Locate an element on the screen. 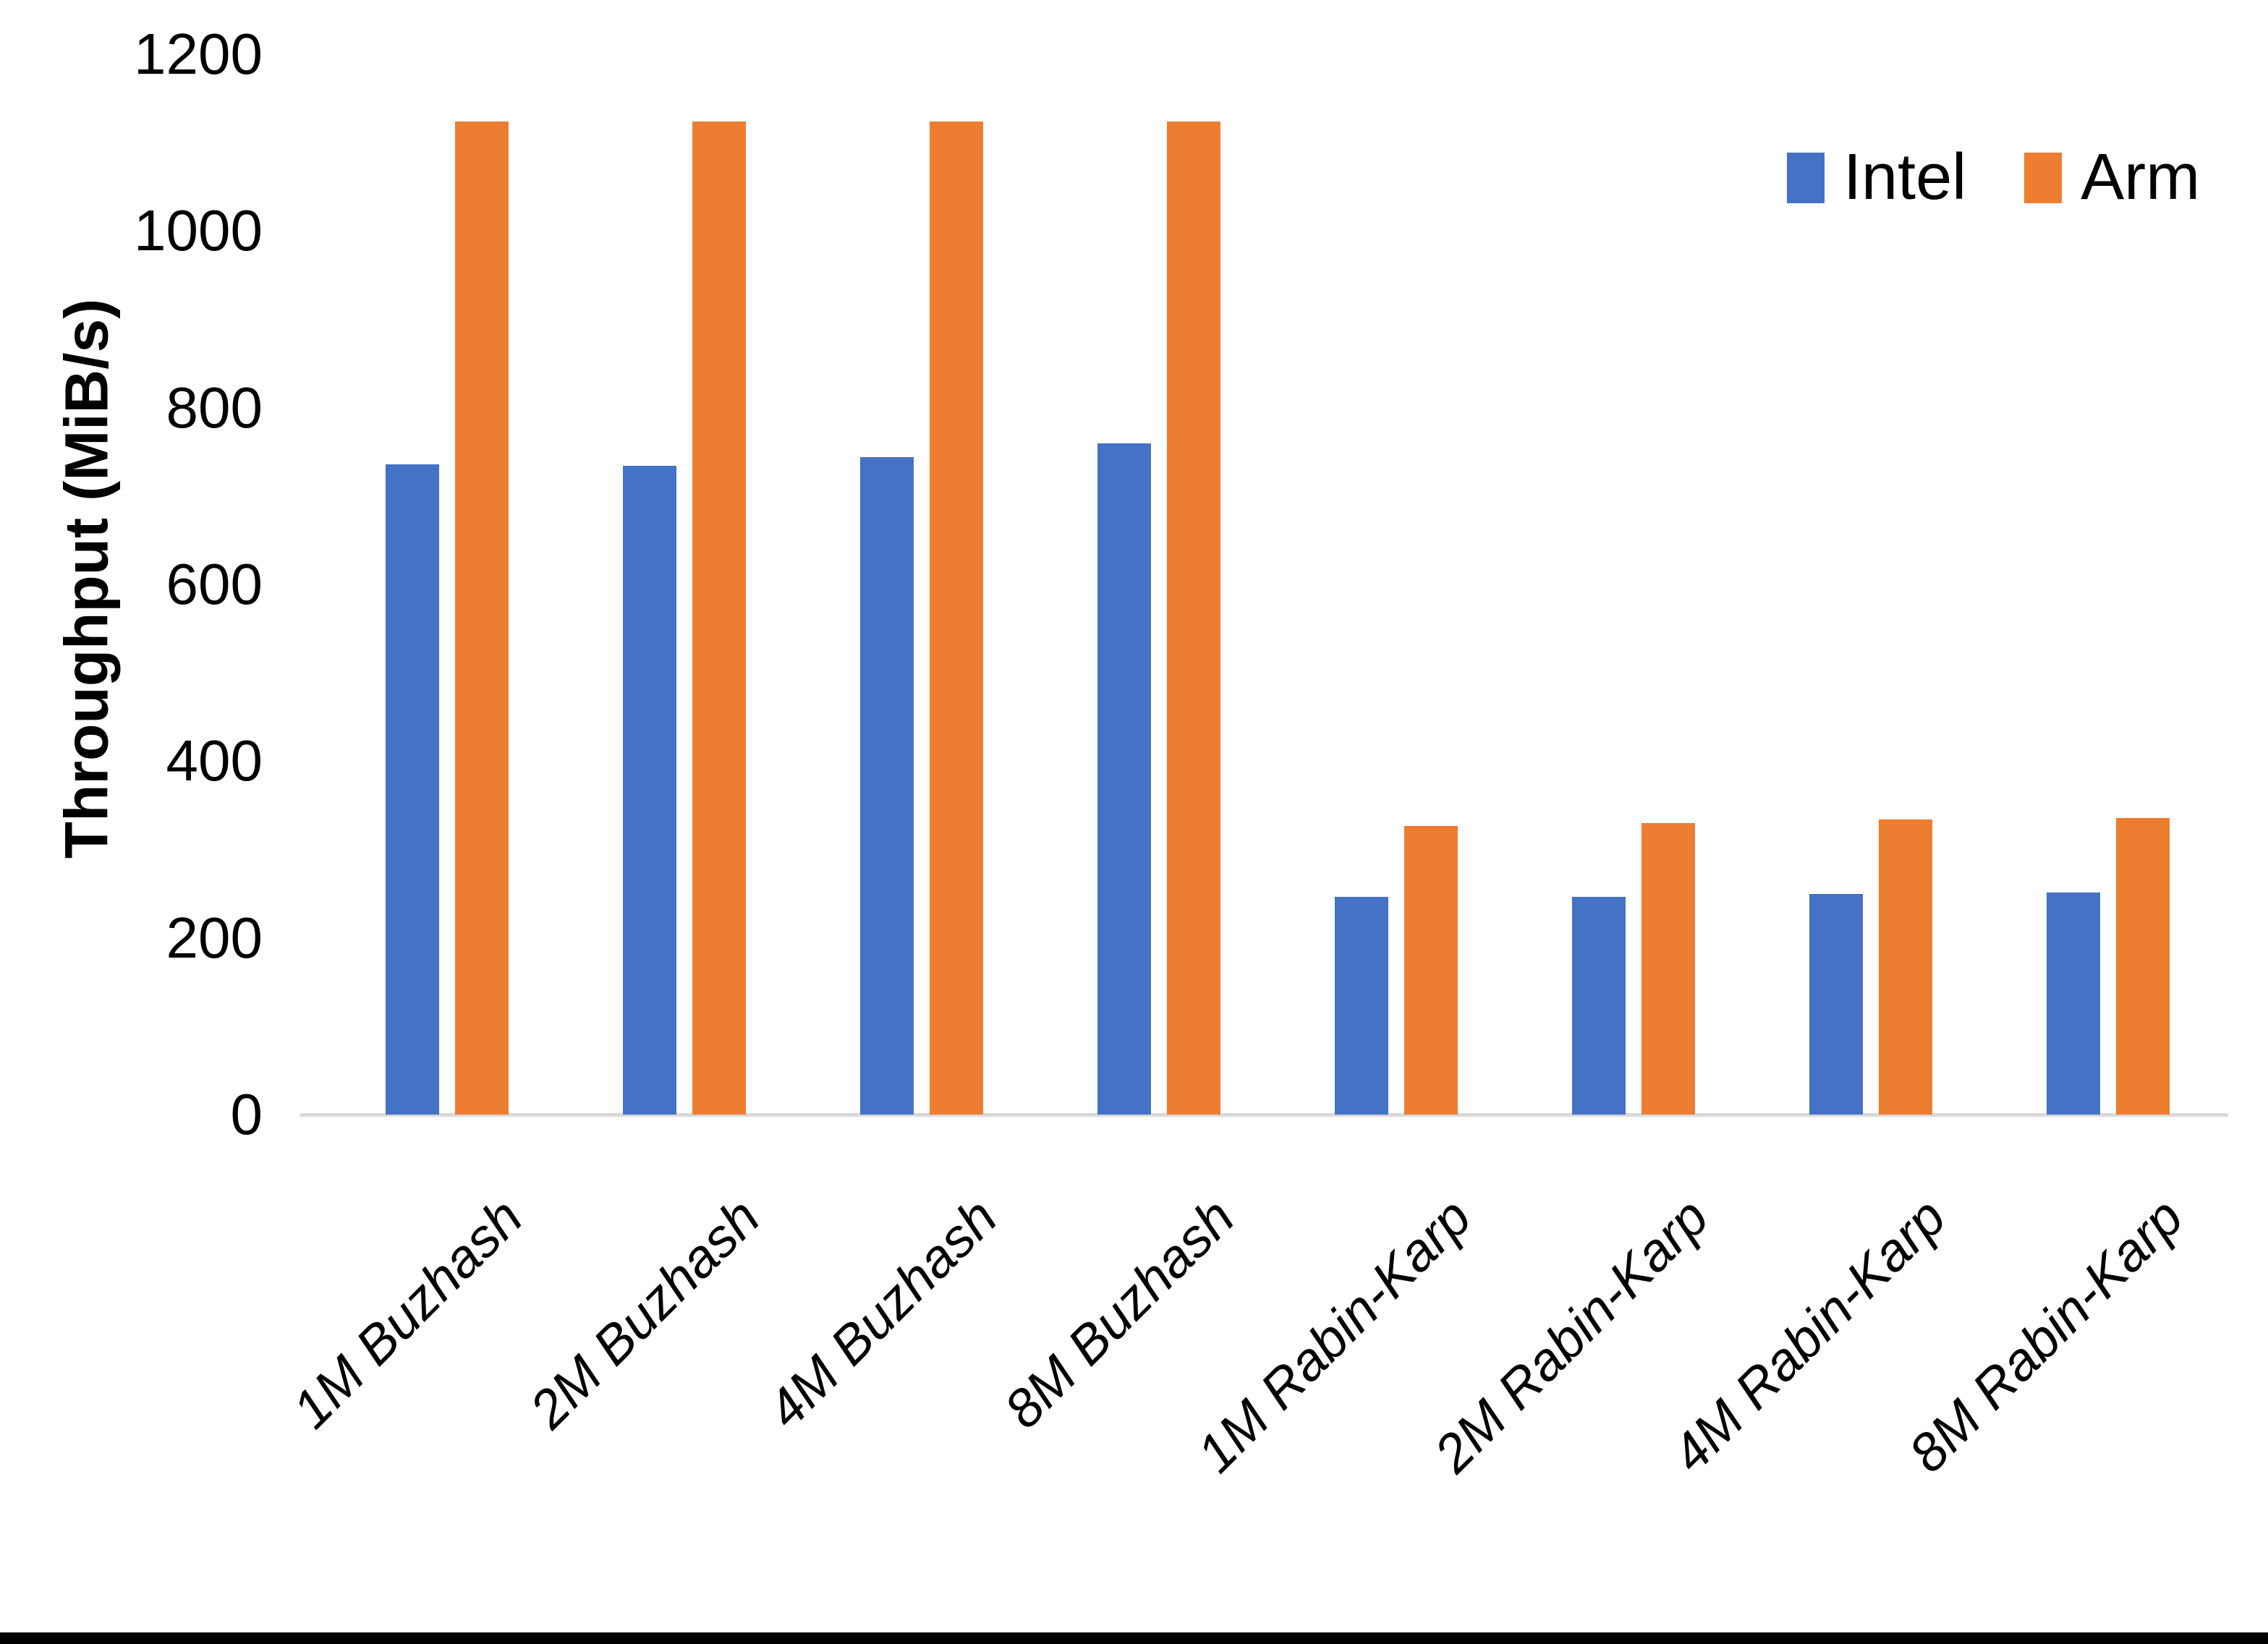 The width and height of the screenshot is (2268, 1644). bar-intel-8m-rabin-karp is located at coordinates (2073, 1004).